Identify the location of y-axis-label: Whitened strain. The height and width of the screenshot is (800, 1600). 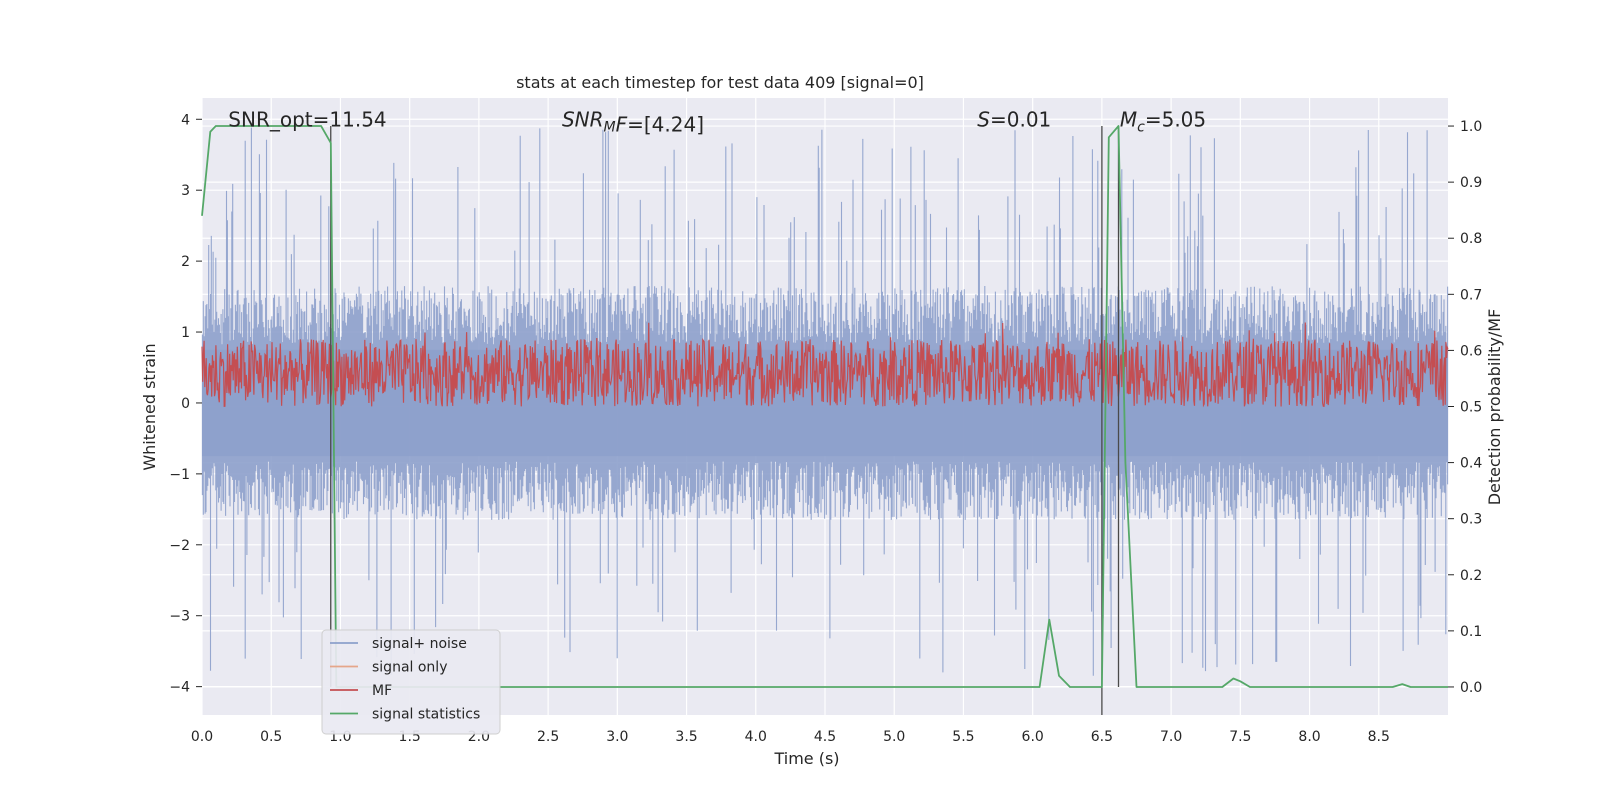
(149, 406).